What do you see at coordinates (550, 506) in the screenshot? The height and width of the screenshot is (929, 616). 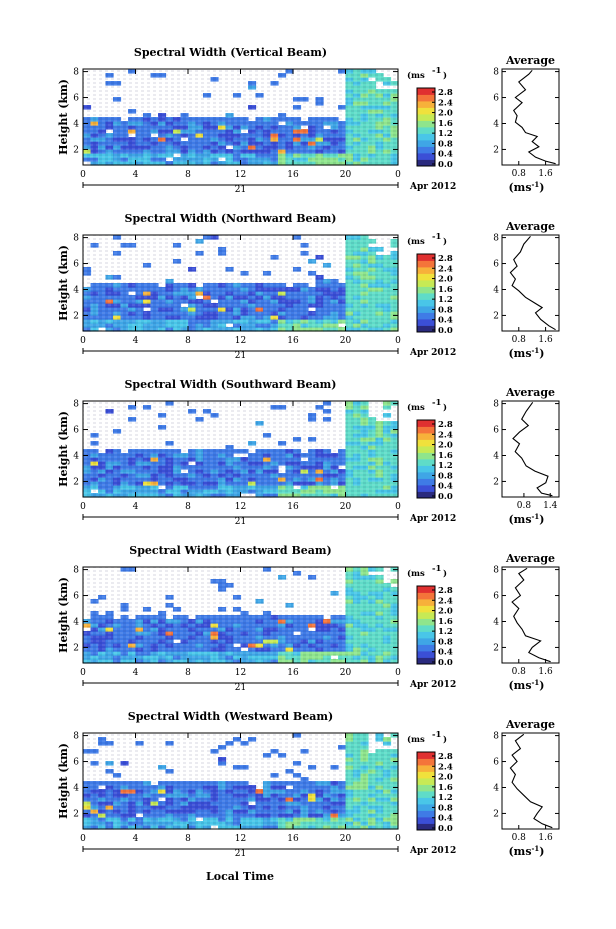 I see `profile-x-tick-label: 1.4` at bounding box center [550, 506].